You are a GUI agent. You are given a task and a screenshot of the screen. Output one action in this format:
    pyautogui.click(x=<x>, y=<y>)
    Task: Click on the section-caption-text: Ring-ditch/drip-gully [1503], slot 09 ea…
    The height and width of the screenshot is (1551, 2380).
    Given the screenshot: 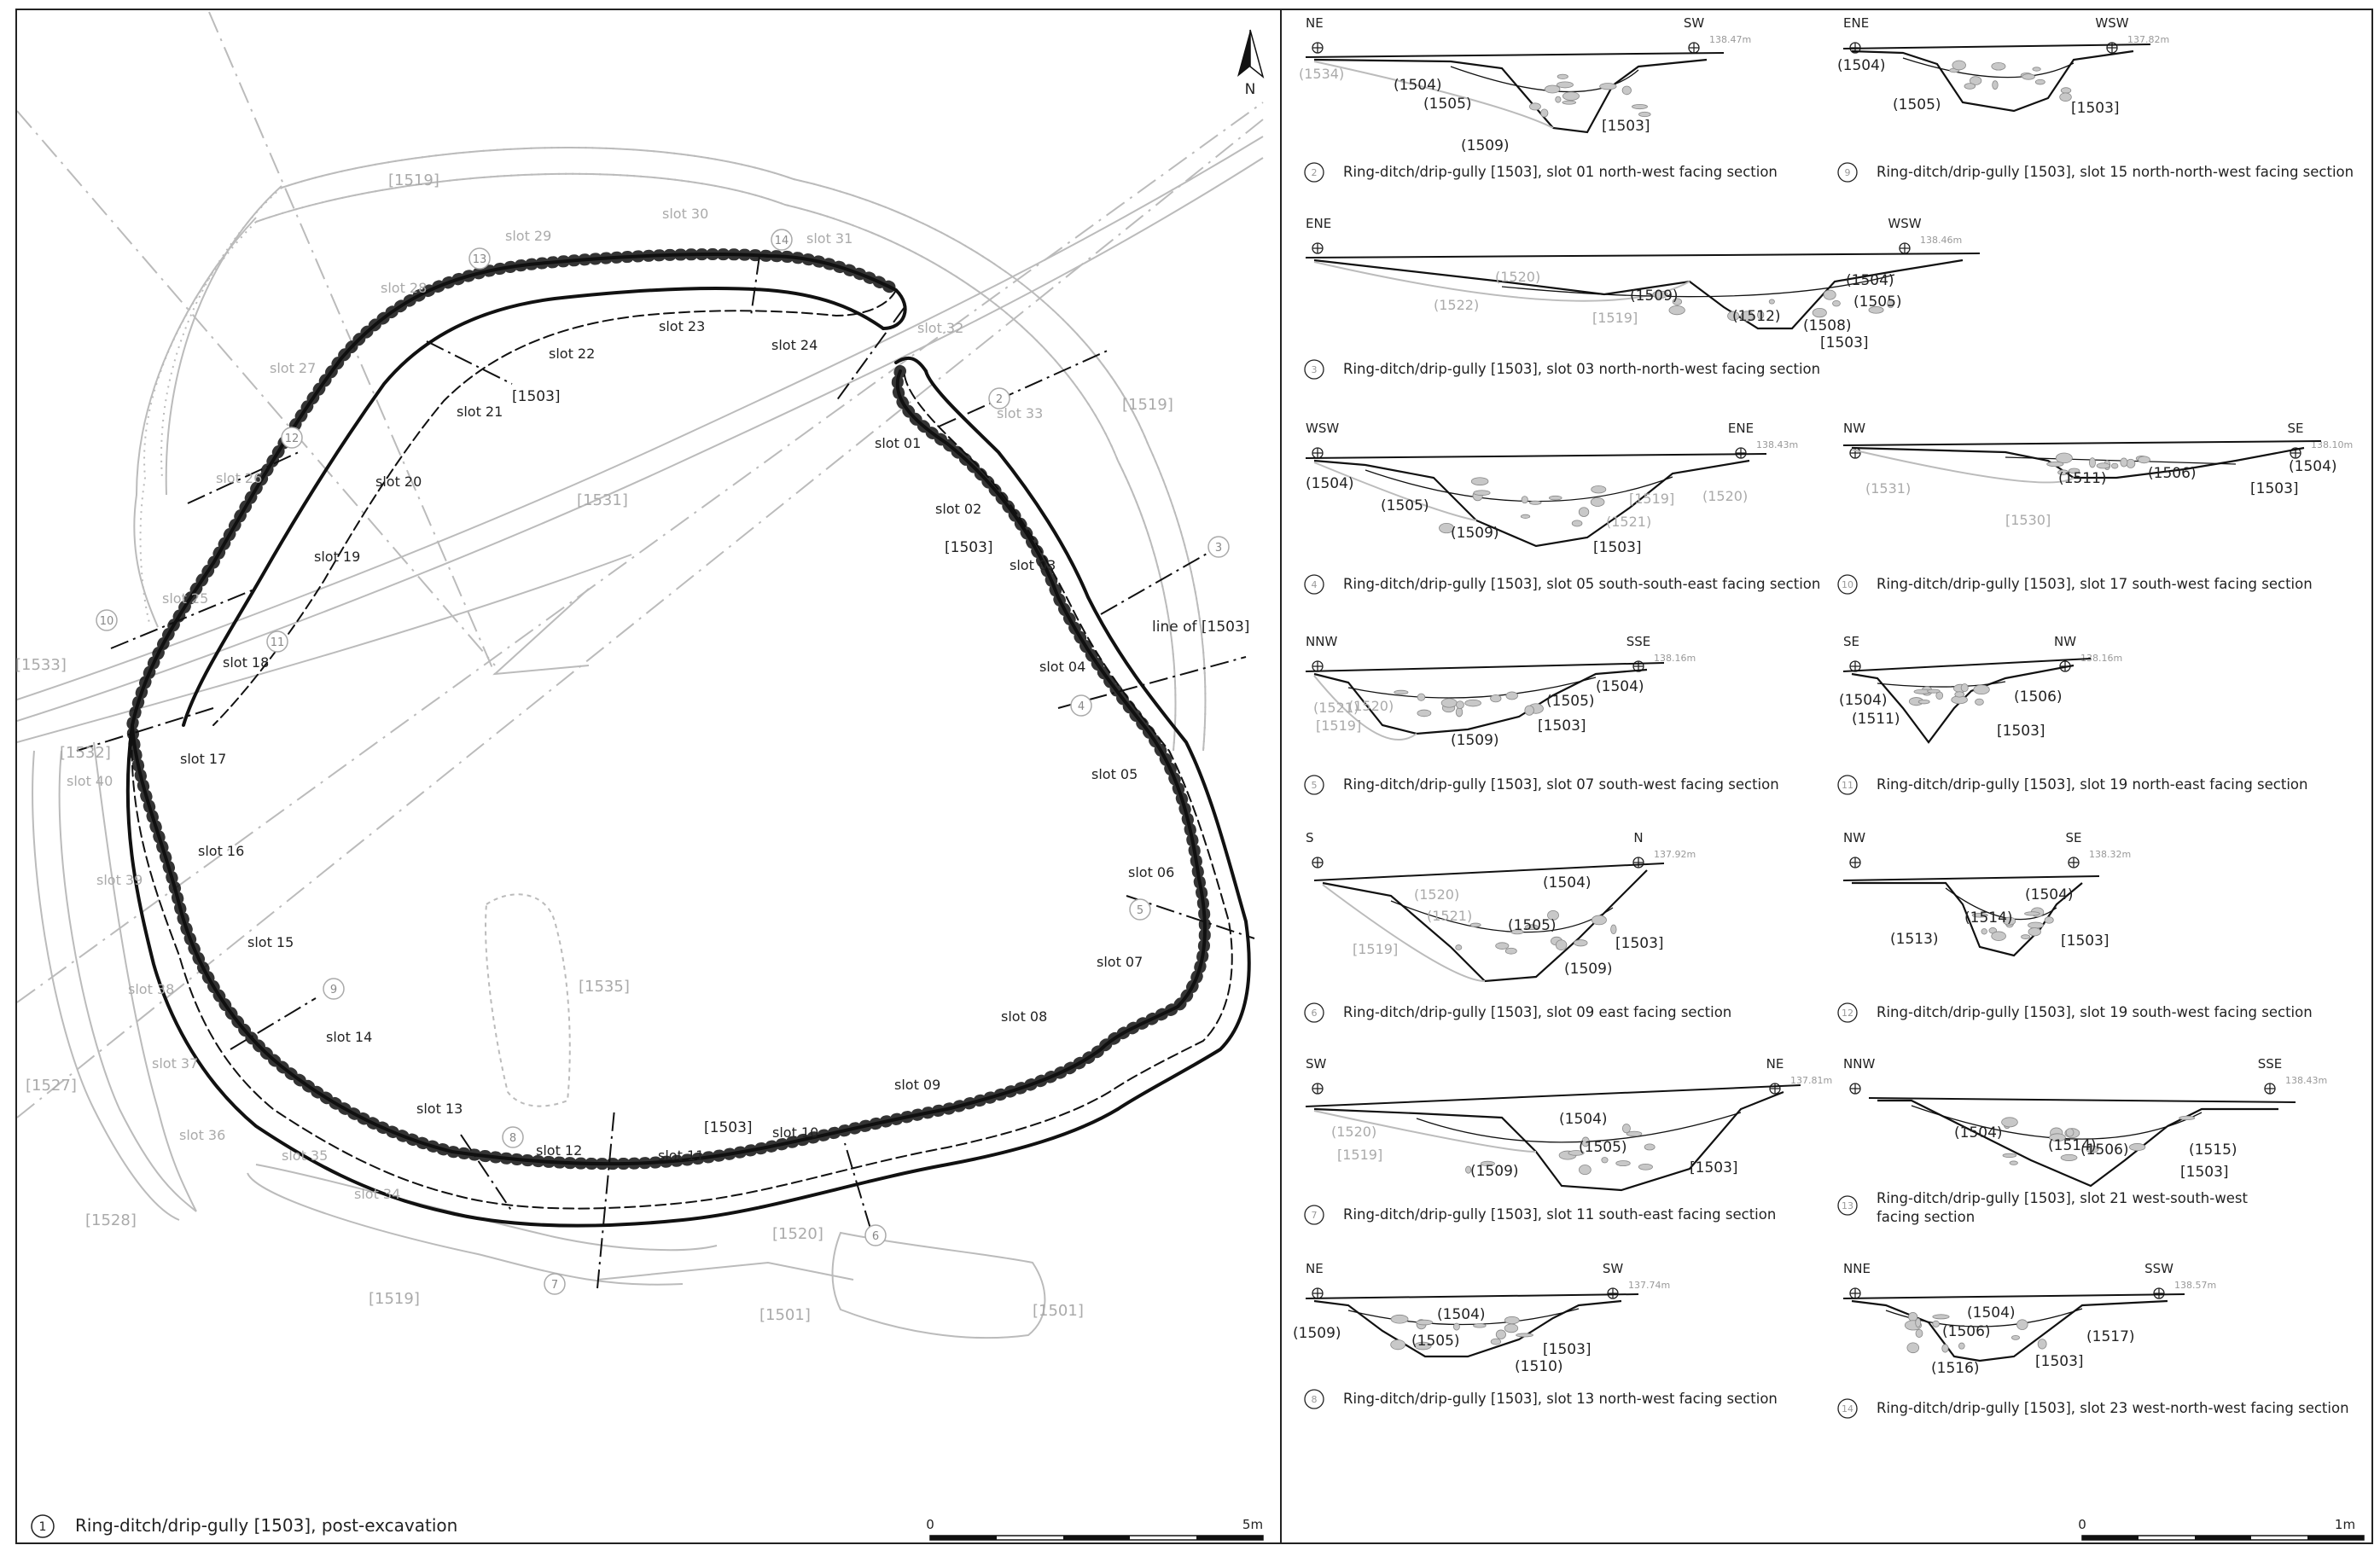 What is the action you would take?
    pyautogui.click(x=1537, y=1012)
    